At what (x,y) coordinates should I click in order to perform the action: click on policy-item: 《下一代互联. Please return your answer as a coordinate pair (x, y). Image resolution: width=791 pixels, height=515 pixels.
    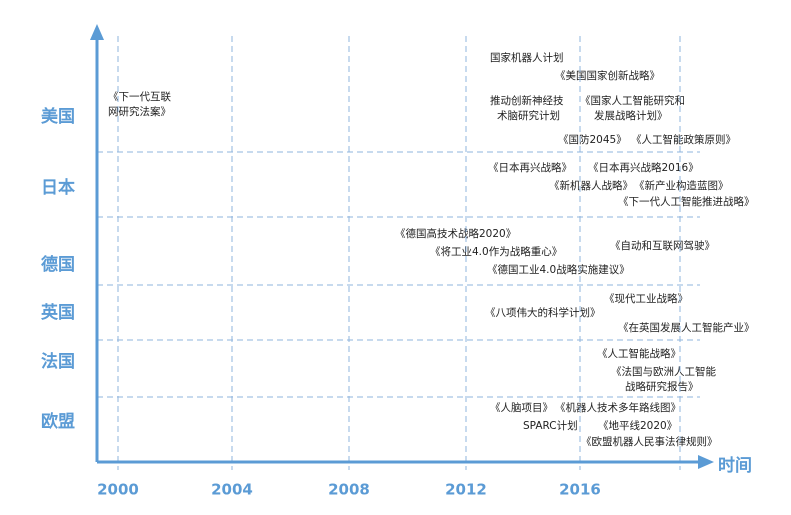
    Looking at the image, I should click on (139, 97).